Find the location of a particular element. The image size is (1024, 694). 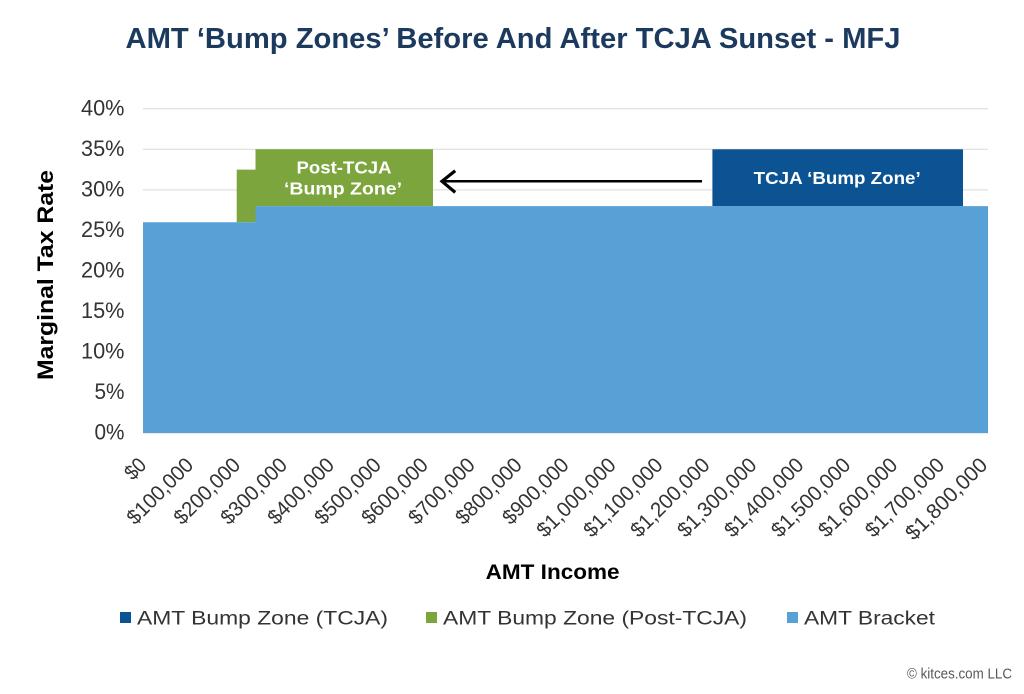

svg-text: 10% is located at coordinates (103, 351).